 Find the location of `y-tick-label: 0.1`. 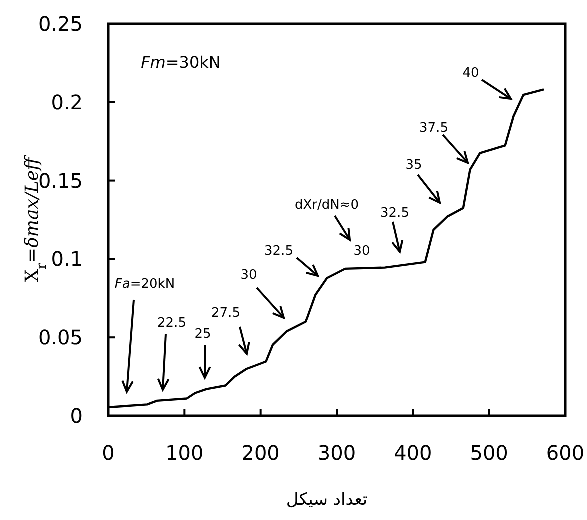

y-tick-label: 0.1 is located at coordinates (67, 259).